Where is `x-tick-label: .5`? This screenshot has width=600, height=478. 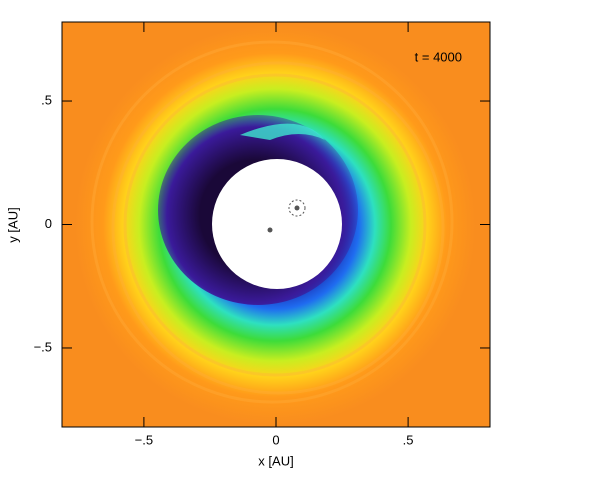 x-tick-label: .5 is located at coordinates (408, 439).